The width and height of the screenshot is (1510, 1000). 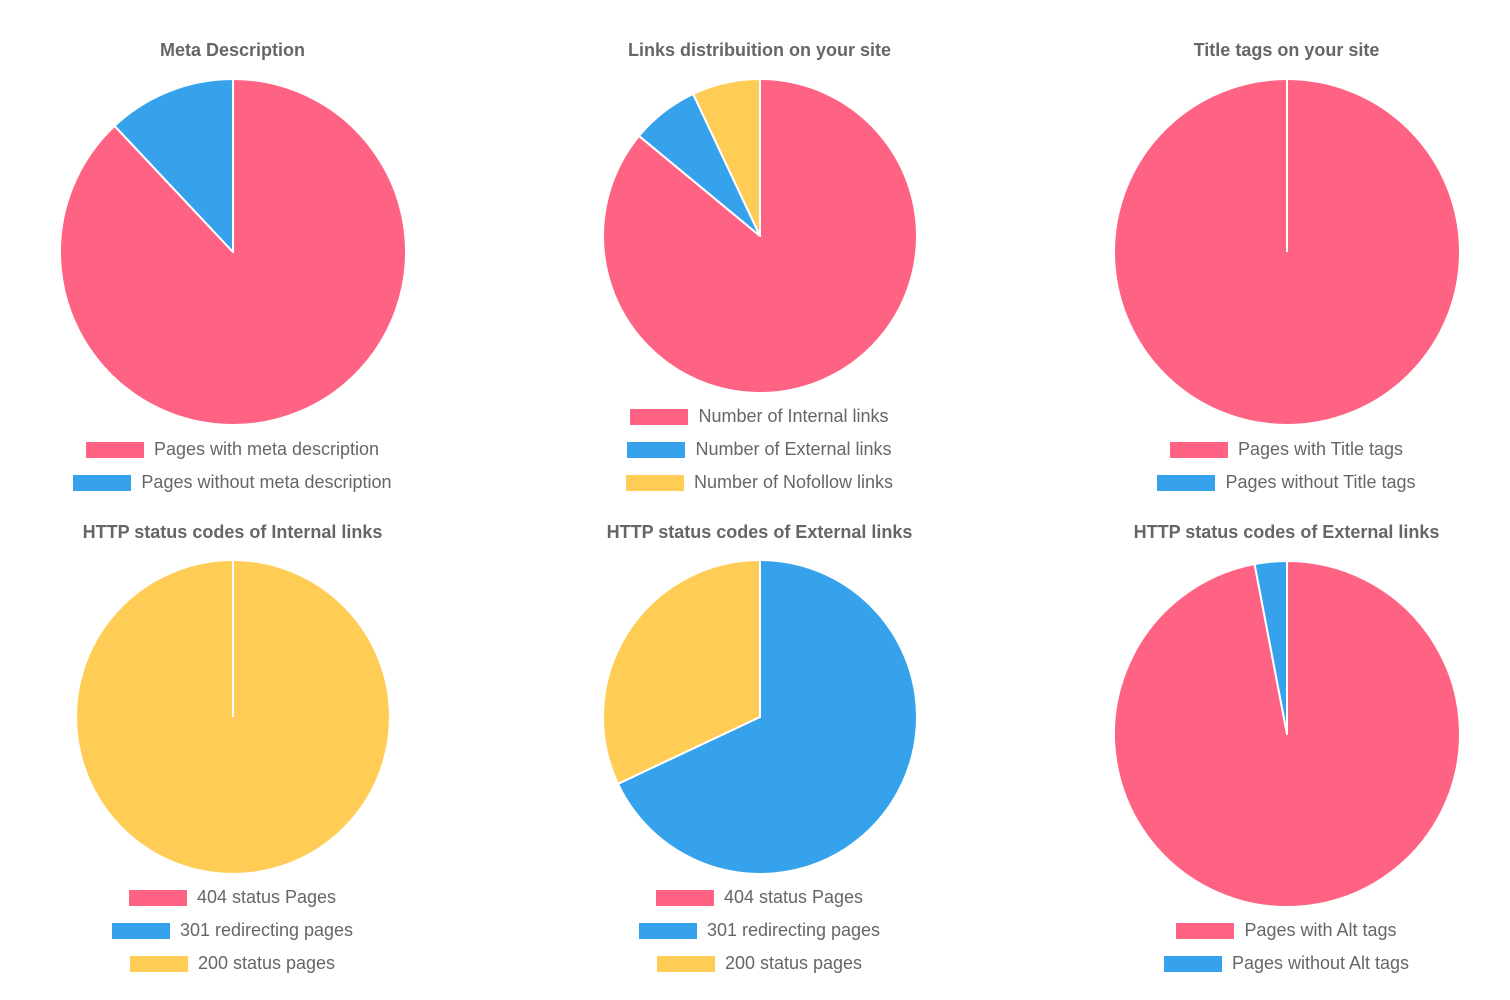 I want to click on legend-item-without-title: Pages without Title tags, so click(x=1282, y=482).